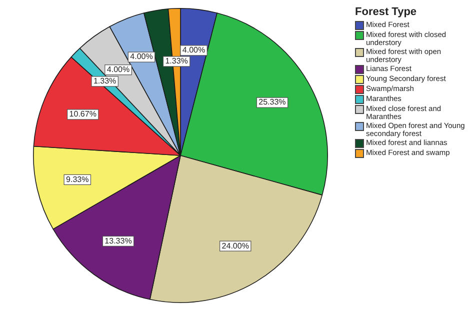  I want to click on data-label: 25.33%, so click(272, 102).